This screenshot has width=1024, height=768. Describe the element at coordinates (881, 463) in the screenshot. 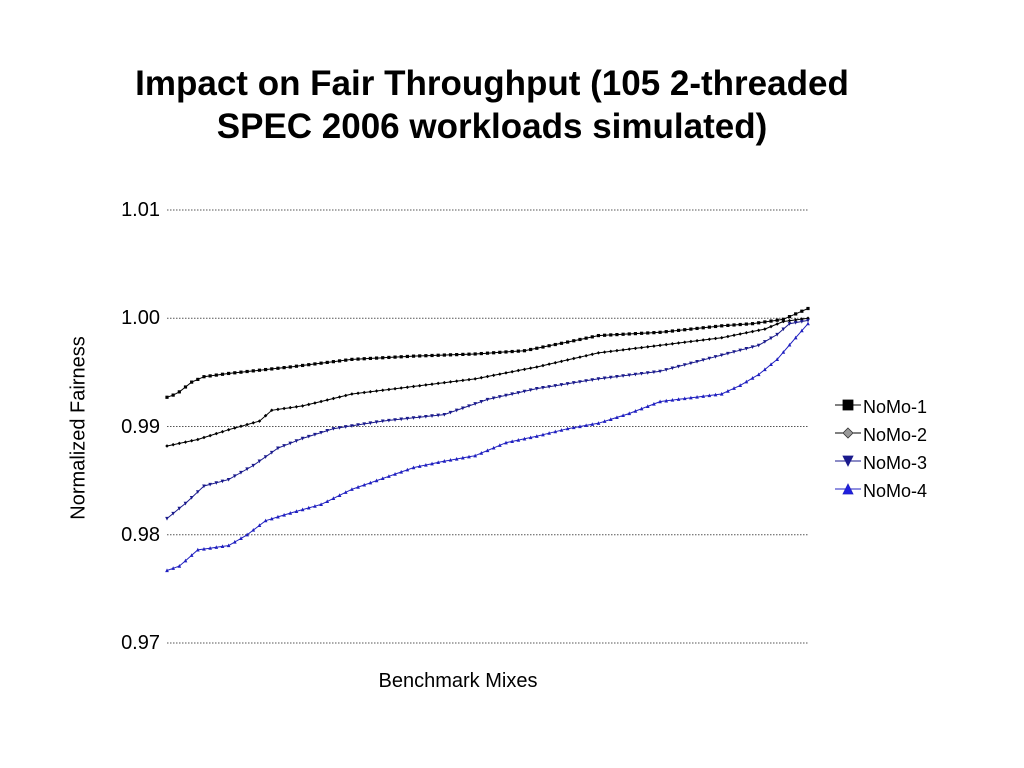

I see `legend-item-nomo-3: NoMo-3` at that location.